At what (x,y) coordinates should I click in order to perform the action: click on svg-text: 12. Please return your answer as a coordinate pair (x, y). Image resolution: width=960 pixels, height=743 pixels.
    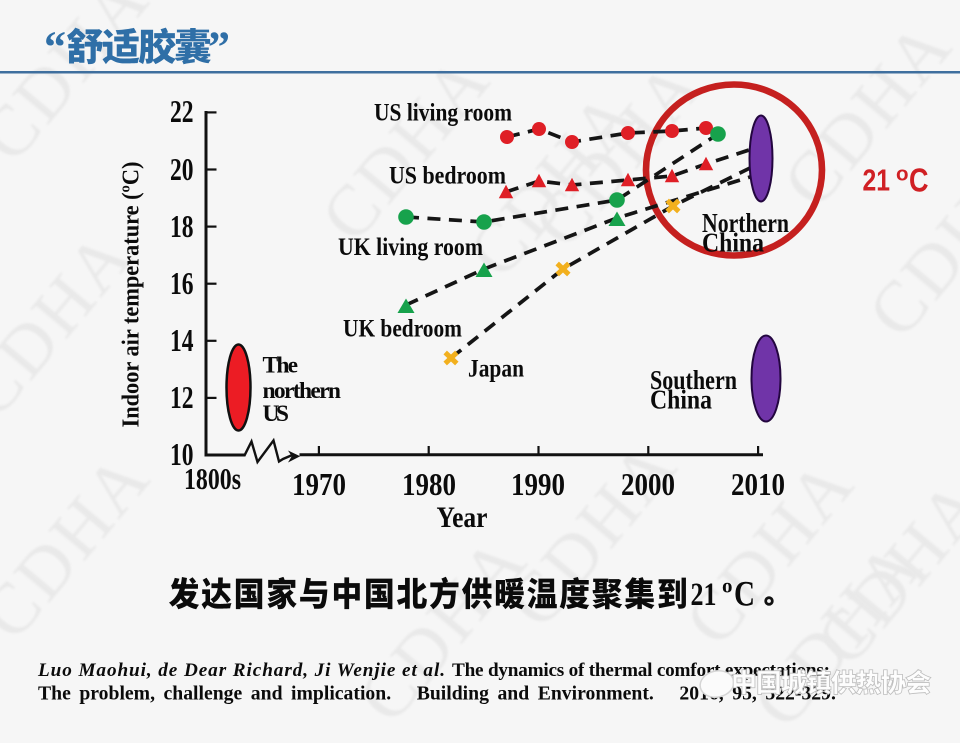
    Looking at the image, I should click on (182, 397).